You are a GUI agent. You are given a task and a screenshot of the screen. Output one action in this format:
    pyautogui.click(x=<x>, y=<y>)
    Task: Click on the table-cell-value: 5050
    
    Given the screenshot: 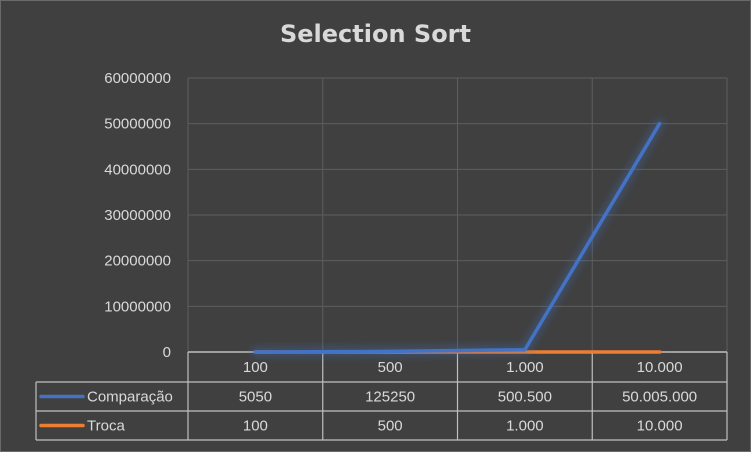 What is the action you would take?
    pyautogui.click(x=255, y=397)
    